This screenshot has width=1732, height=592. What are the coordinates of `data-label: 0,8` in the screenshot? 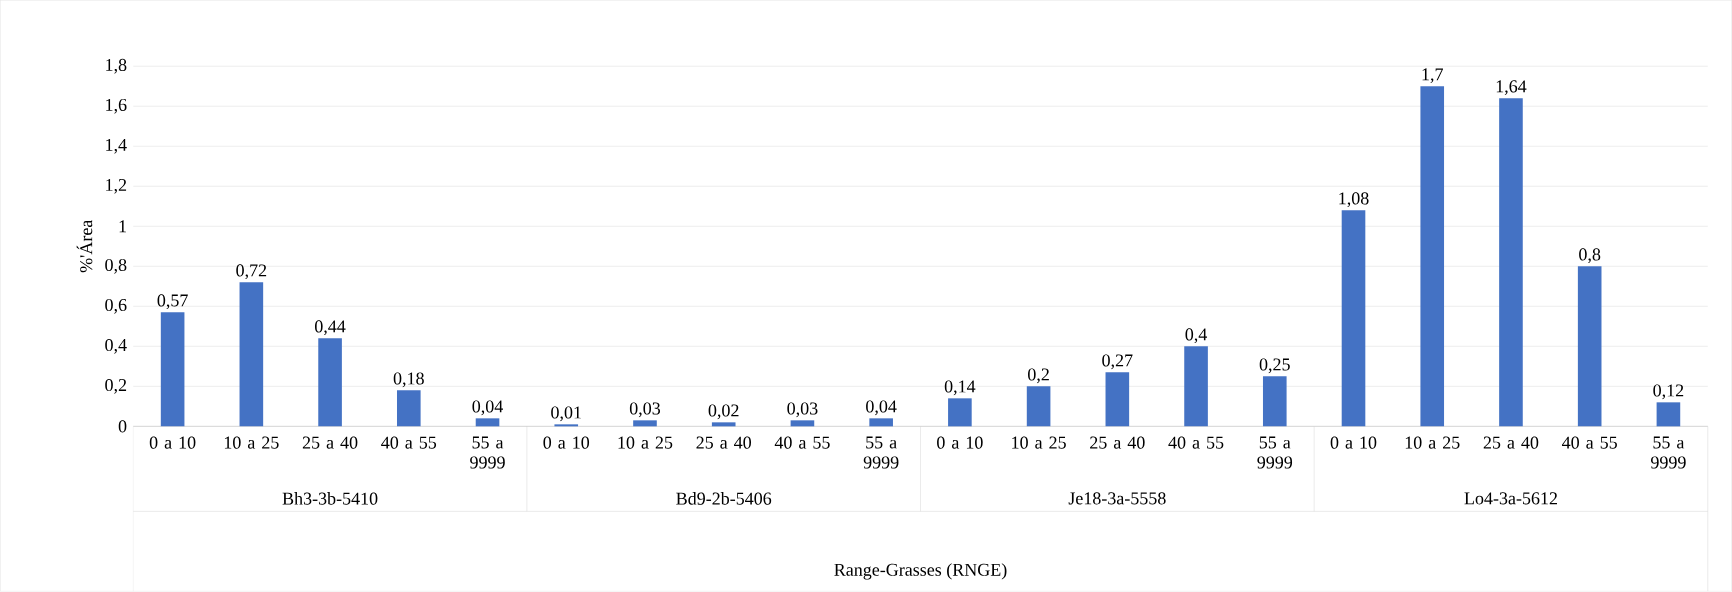 It's located at (1590, 256).